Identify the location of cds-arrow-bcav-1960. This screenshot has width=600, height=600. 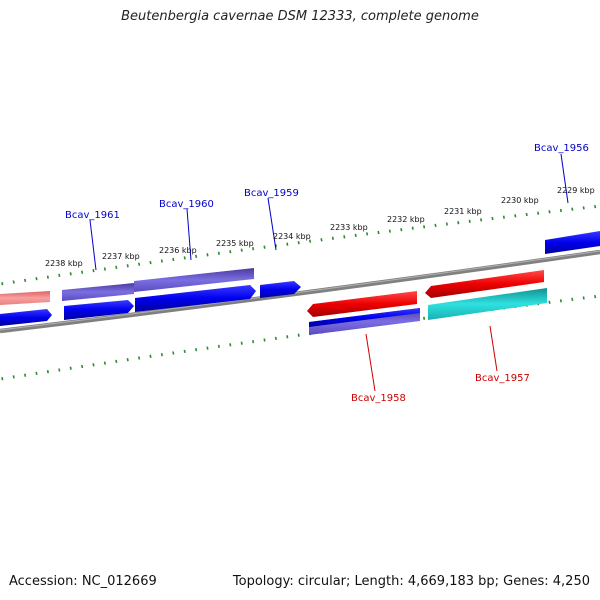
(195, 298).